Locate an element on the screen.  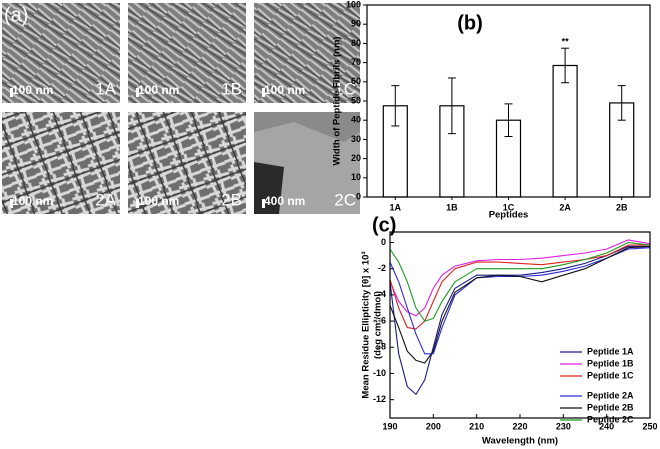
y-tick-label: -4 is located at coordinates (382, 294).